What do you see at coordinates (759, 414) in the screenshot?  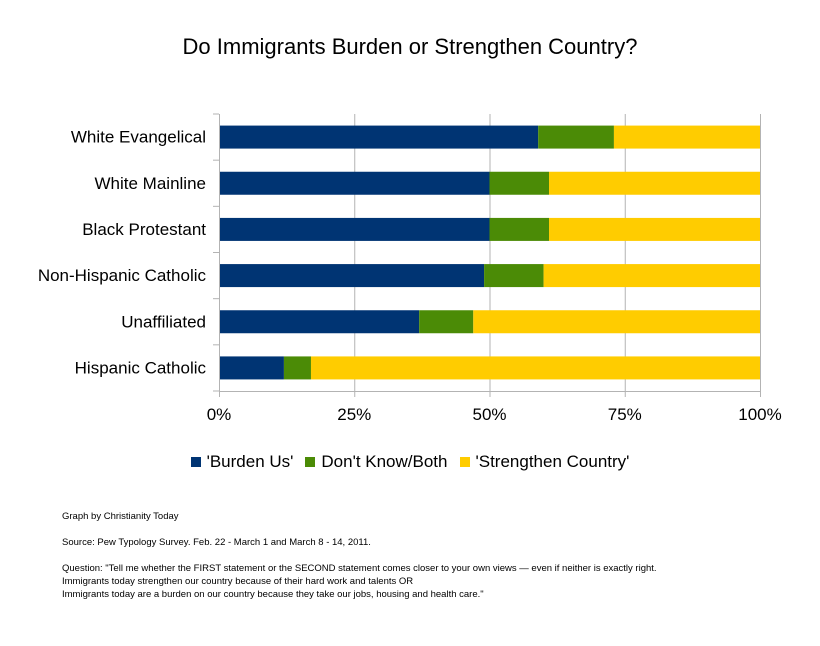 I see `x-tick-label-4: 100%` at bounding box center [759, 414].